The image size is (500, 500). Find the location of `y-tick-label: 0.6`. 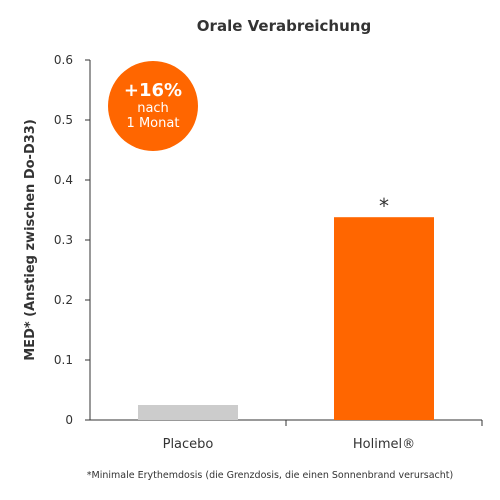

y-tick-label: 0.6 is located at coordinates (63, 60).